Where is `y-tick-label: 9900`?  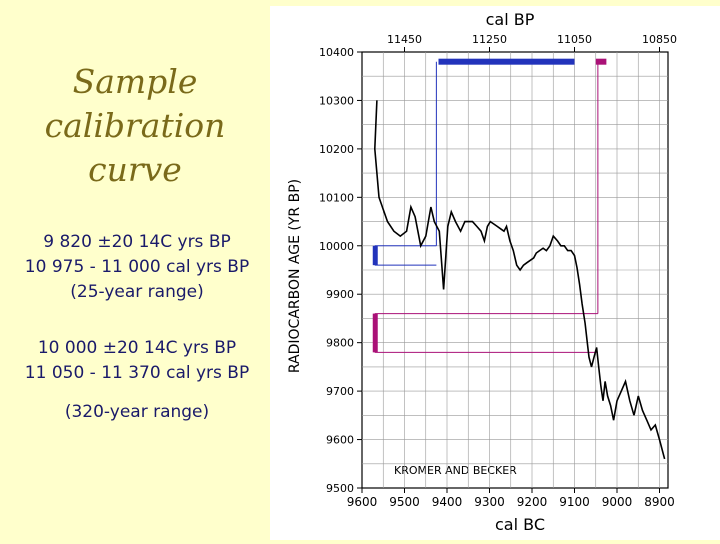 y-tick-label: 9900 is located at coordinates (340, 294).